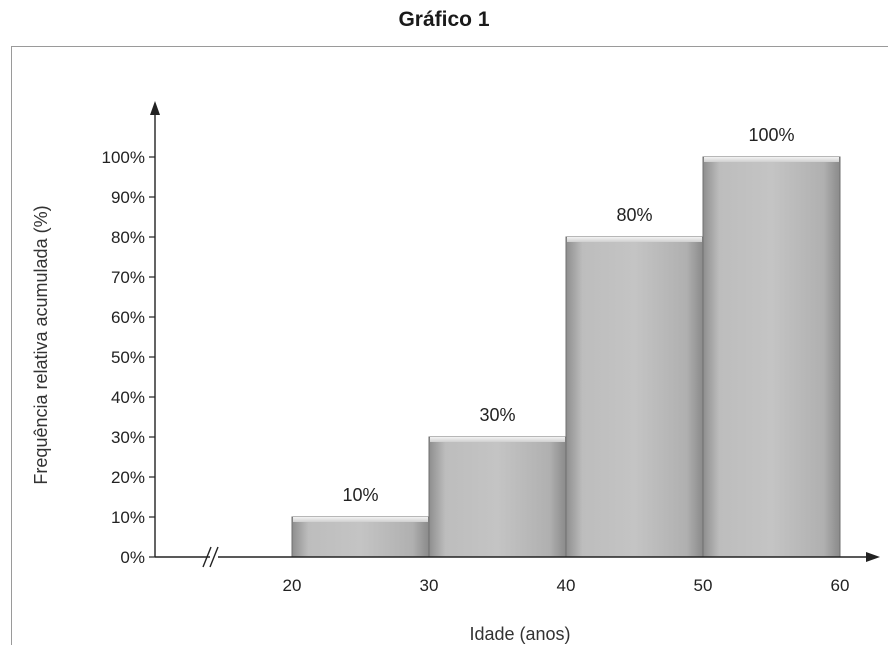 This screenshot has width=888, height=645. What do you see at coordinates (634, 215) in the screenshot?
I see `data-label-40-50: 80%` at bounding box center [634, 215].